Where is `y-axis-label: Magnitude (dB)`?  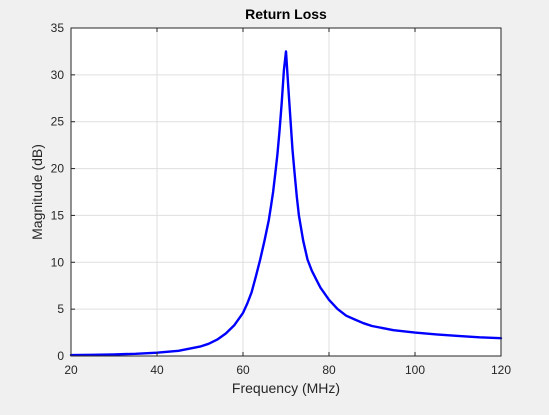
y-axis-label: Magnitude (dB) is located at coordinates (37, 192).